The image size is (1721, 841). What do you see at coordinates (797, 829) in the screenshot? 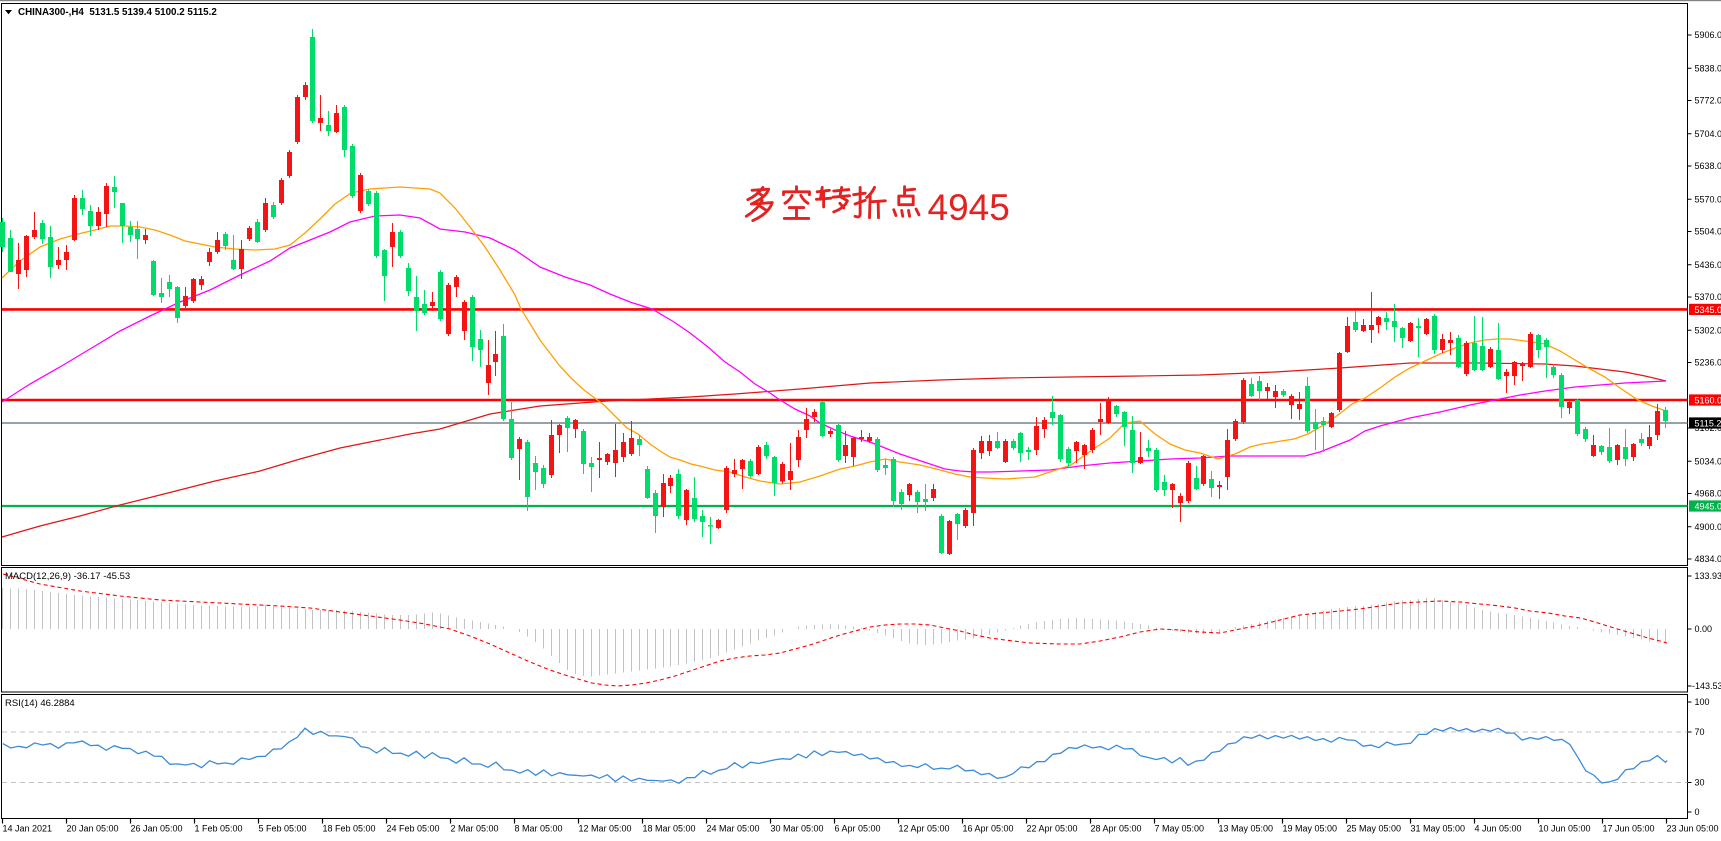
I see `svg-text: 30 Mar 05:00` at bounding box center [797, 829].